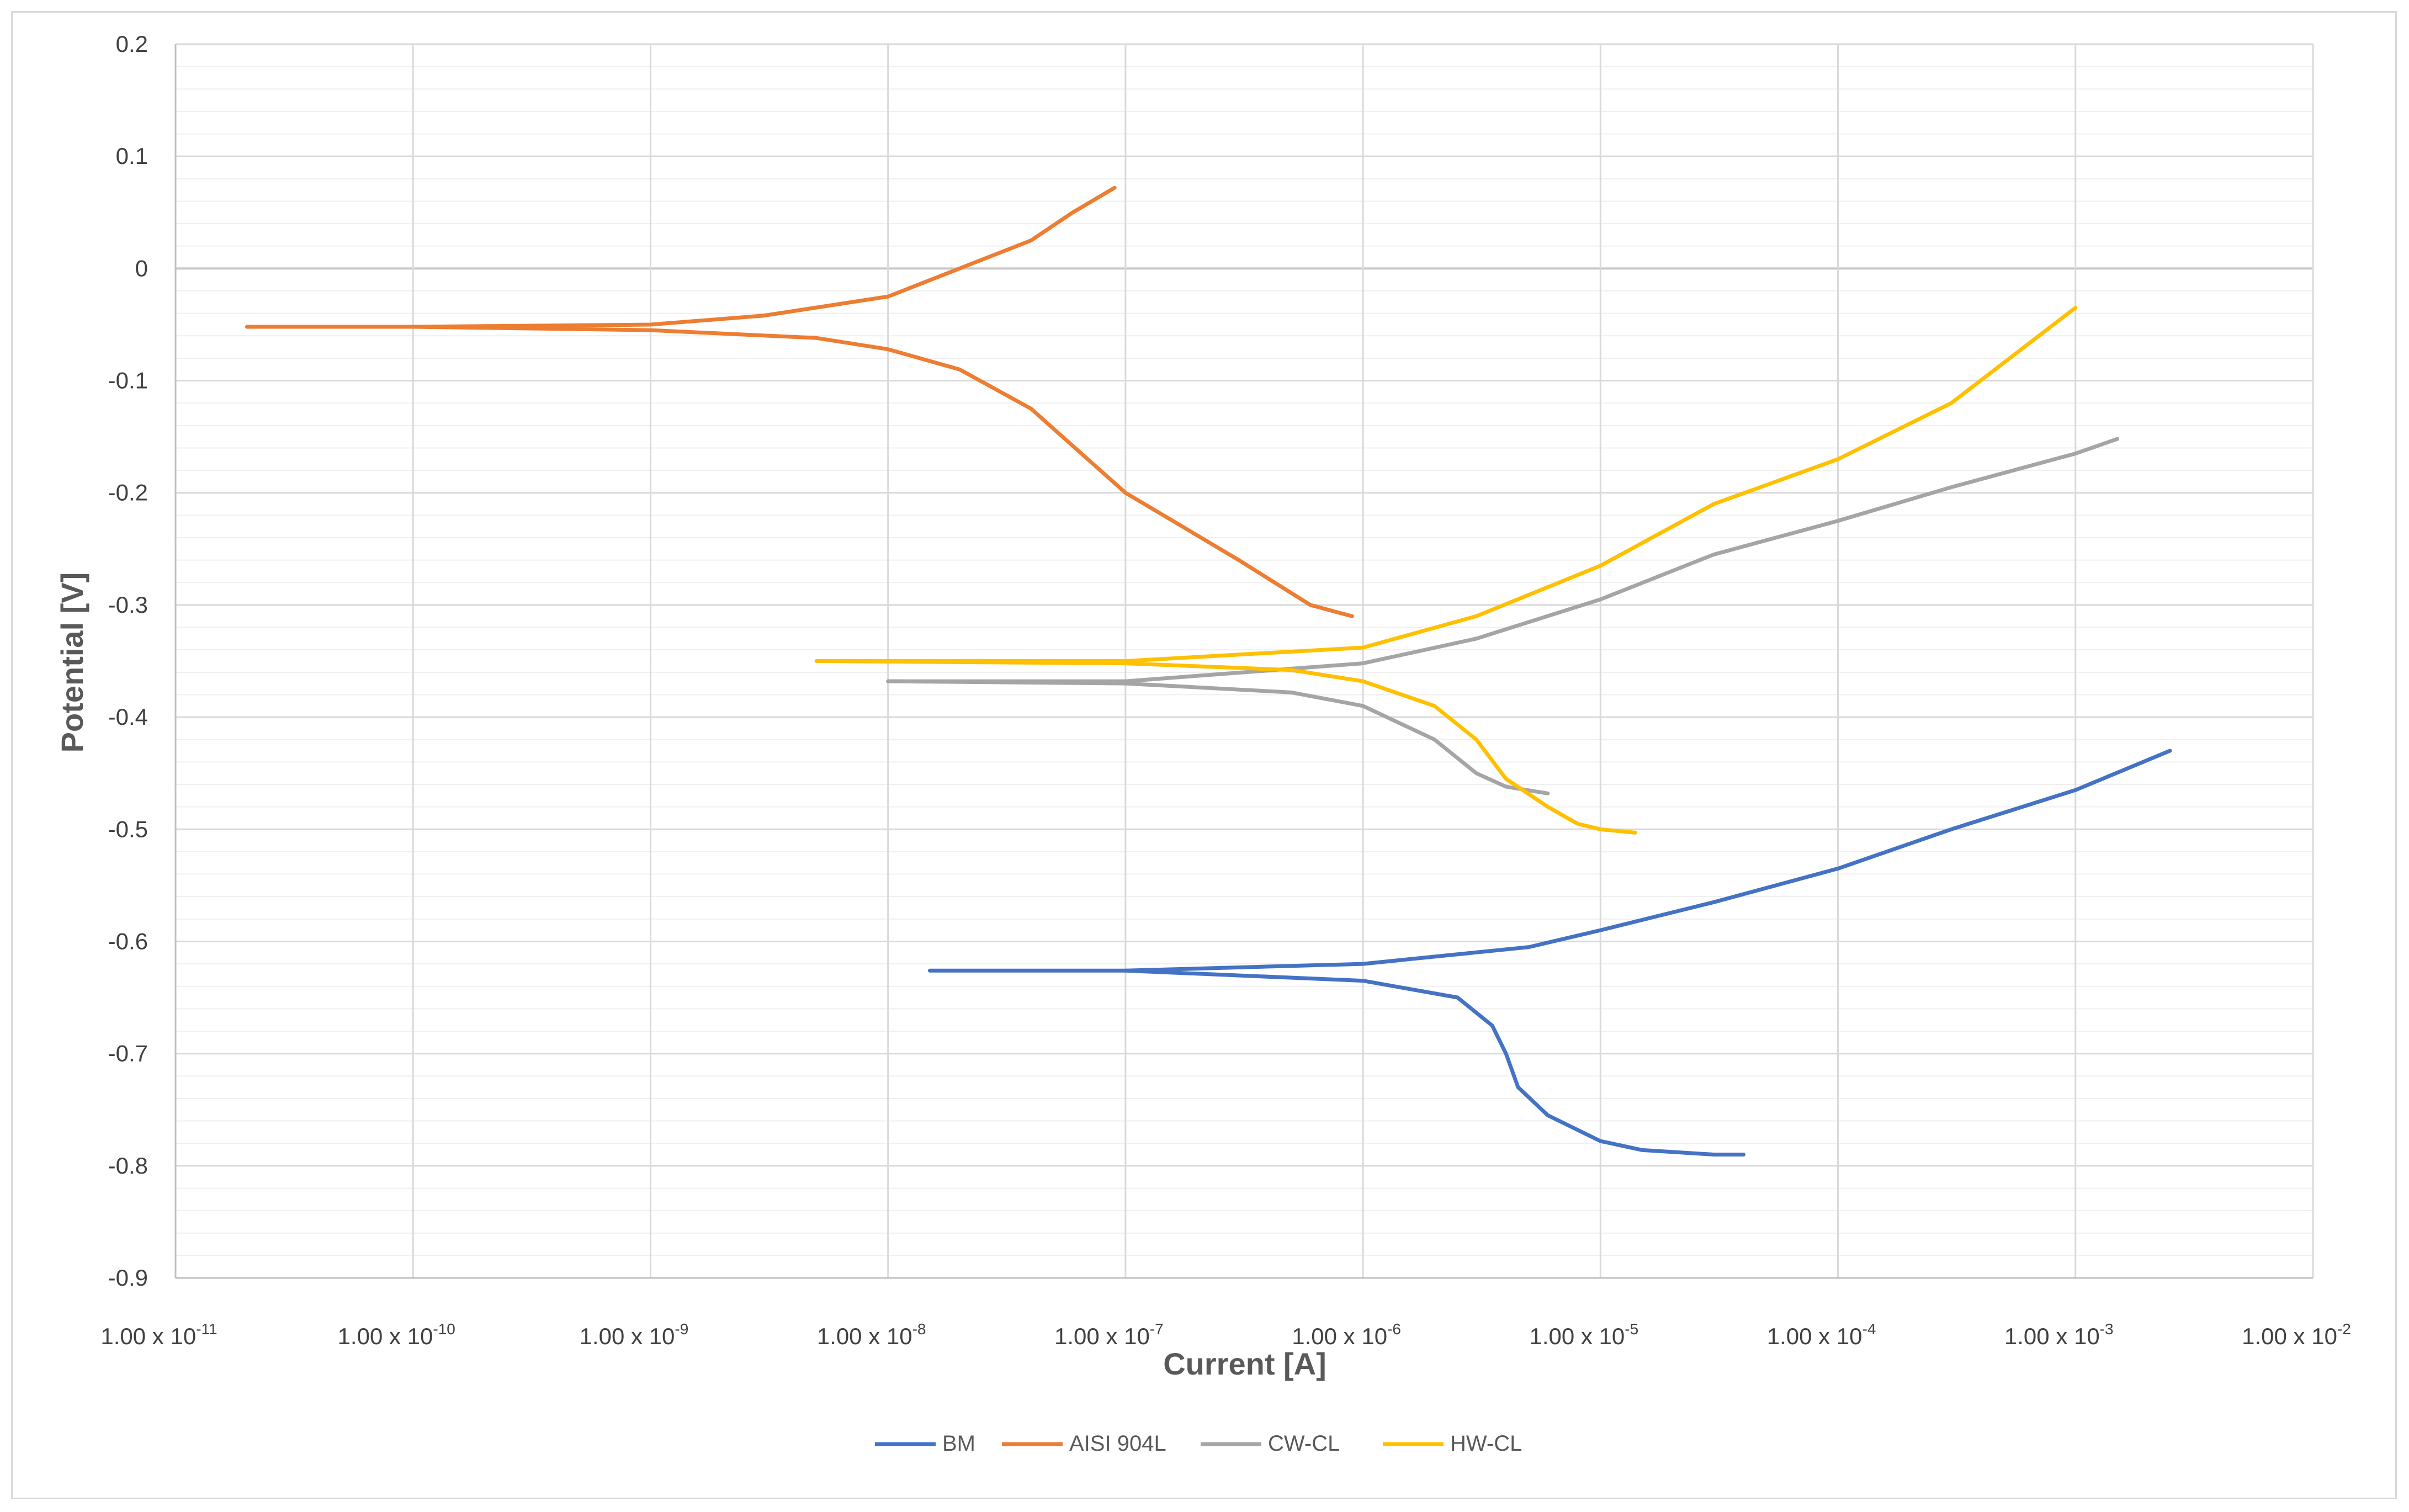 This screenshot has width=2409, height=1512. What do you see at coordinates (1821, 1335) in the screenshot?
I see `x-tick-label: 1.00 x 10⁻⁴` at bounding box center [1821, 1335].